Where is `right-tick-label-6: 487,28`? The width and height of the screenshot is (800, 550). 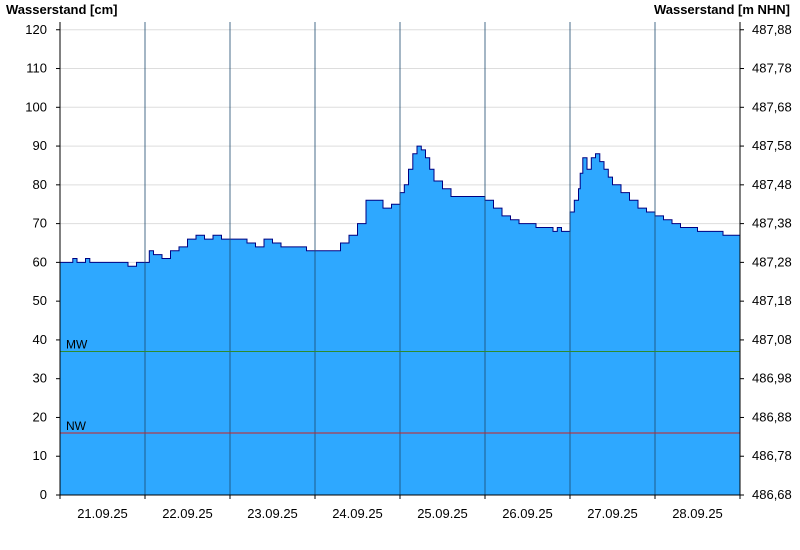
right-tick-label-6: 487,28 is located at coordinates (772, 261).